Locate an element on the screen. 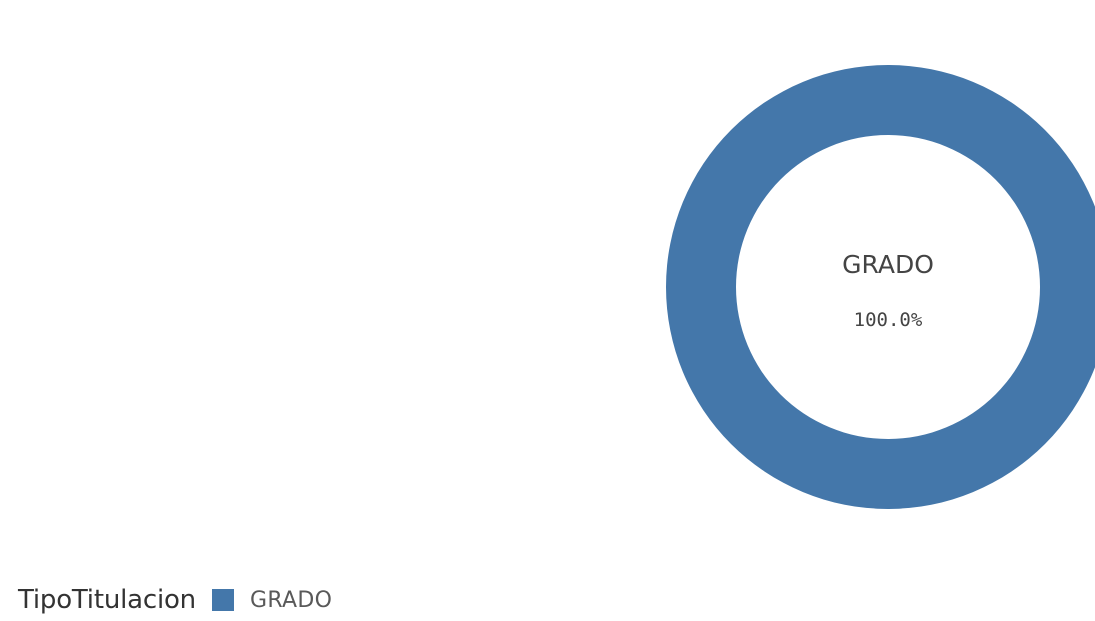  legend-label-grado: GRADO is located at coordinates (291, 600).